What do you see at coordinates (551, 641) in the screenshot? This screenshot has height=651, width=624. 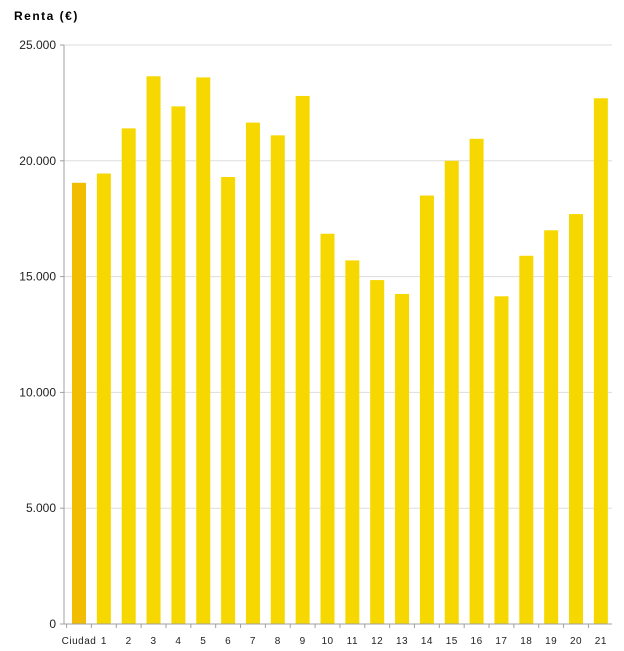 I see `x-tick-label: 19` at bounding box center [551, 641].